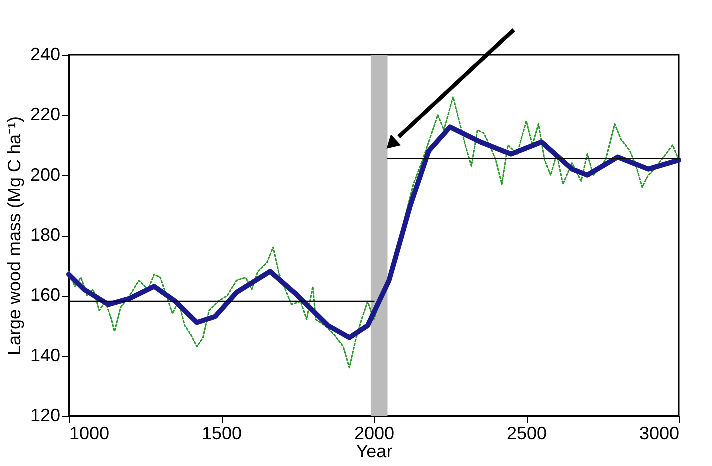  Describe the element at coordinates (222, 434) in the screenshot. I see `x-tick-label: 1500` at that location.